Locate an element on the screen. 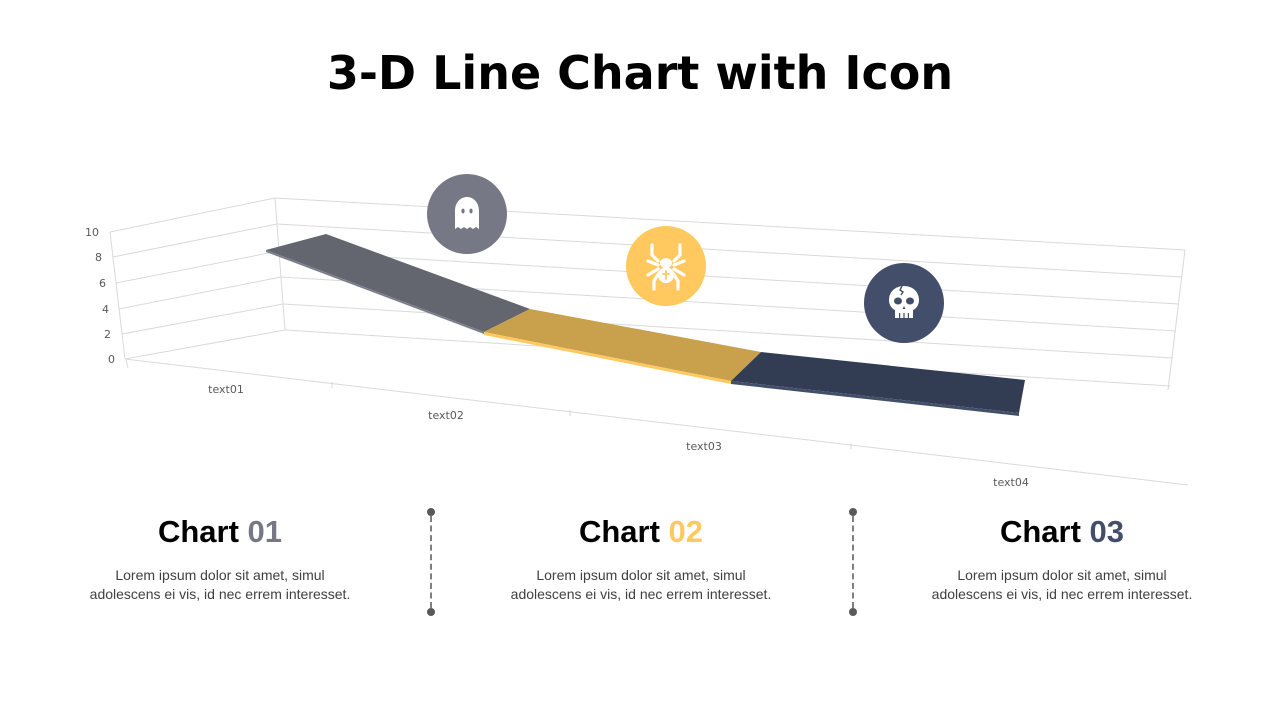 The width and height of the screenshot is (1280, 720). spider-icon-badge is located at coordinates (666, 266).